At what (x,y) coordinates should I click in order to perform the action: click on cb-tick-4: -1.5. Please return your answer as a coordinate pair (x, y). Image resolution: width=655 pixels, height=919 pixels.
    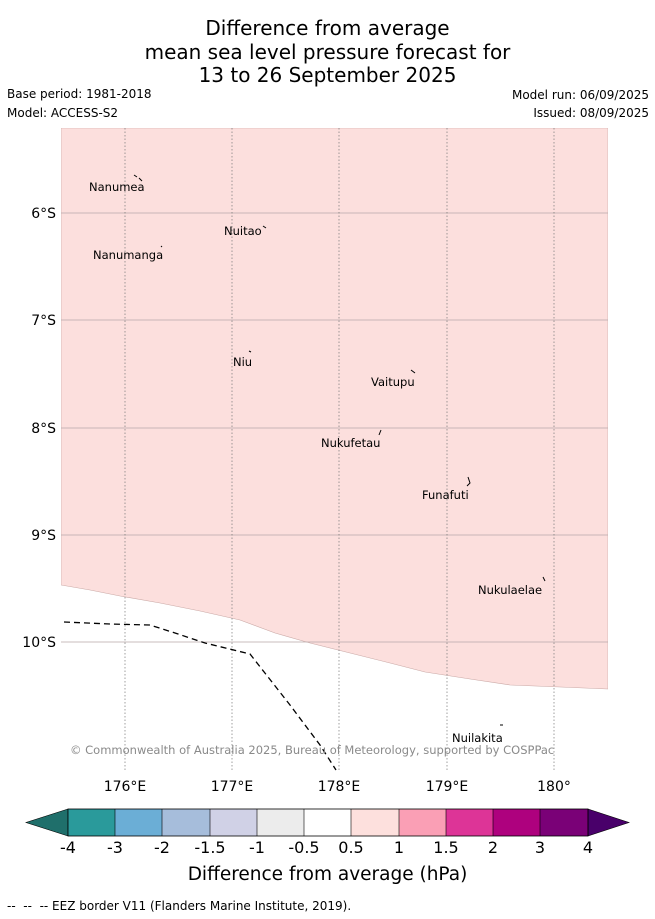
    Looking at the image, I should click on (209, 847).